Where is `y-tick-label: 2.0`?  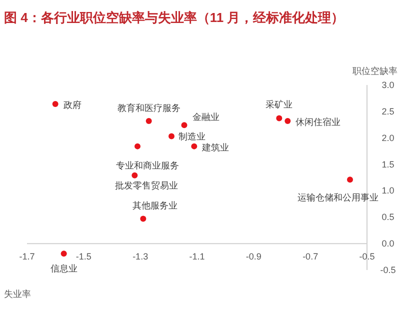
y-tick-label: 2.0 is located at coordinates (388, 137).